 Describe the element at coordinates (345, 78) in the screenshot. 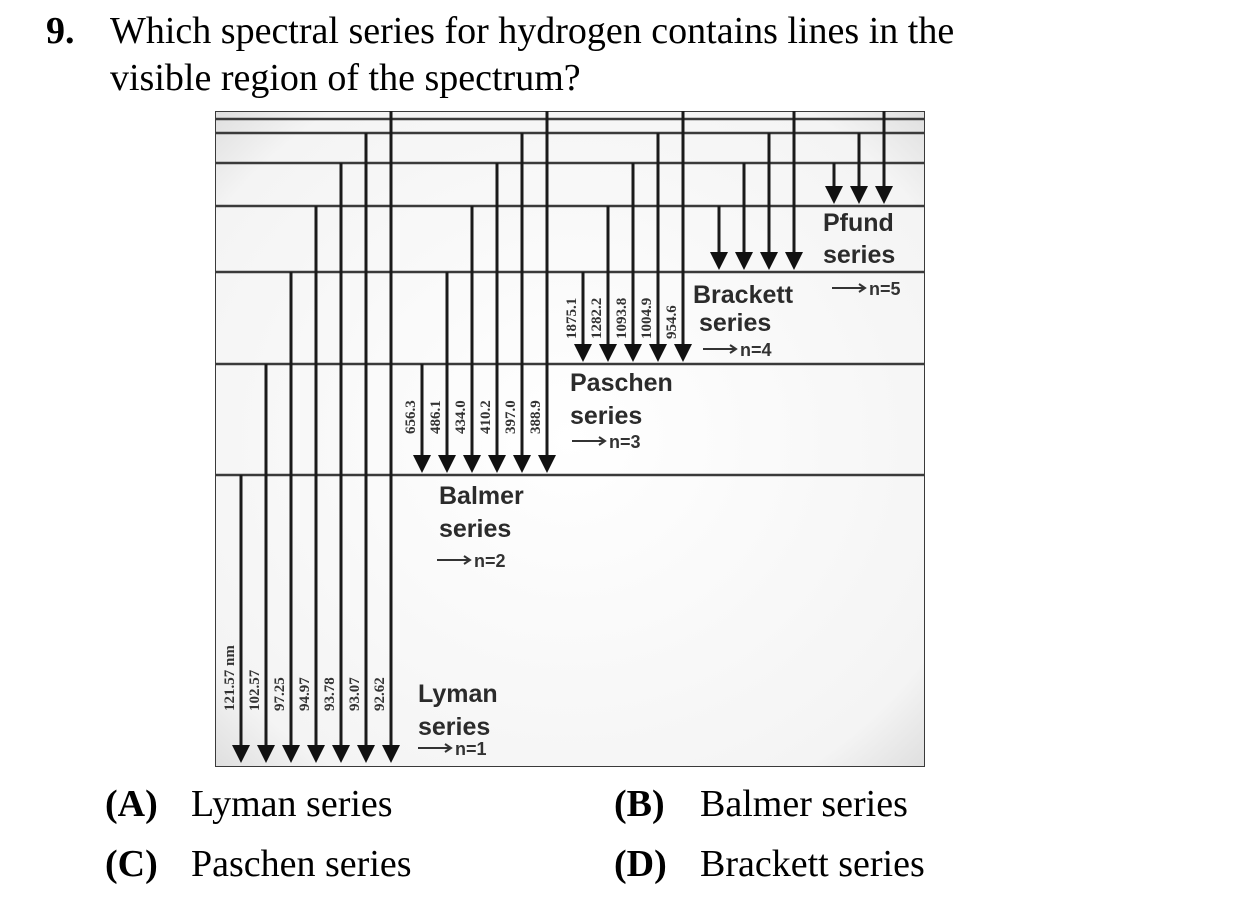

I see `question-text-line-2: visible region of the spectrum?` at that location.